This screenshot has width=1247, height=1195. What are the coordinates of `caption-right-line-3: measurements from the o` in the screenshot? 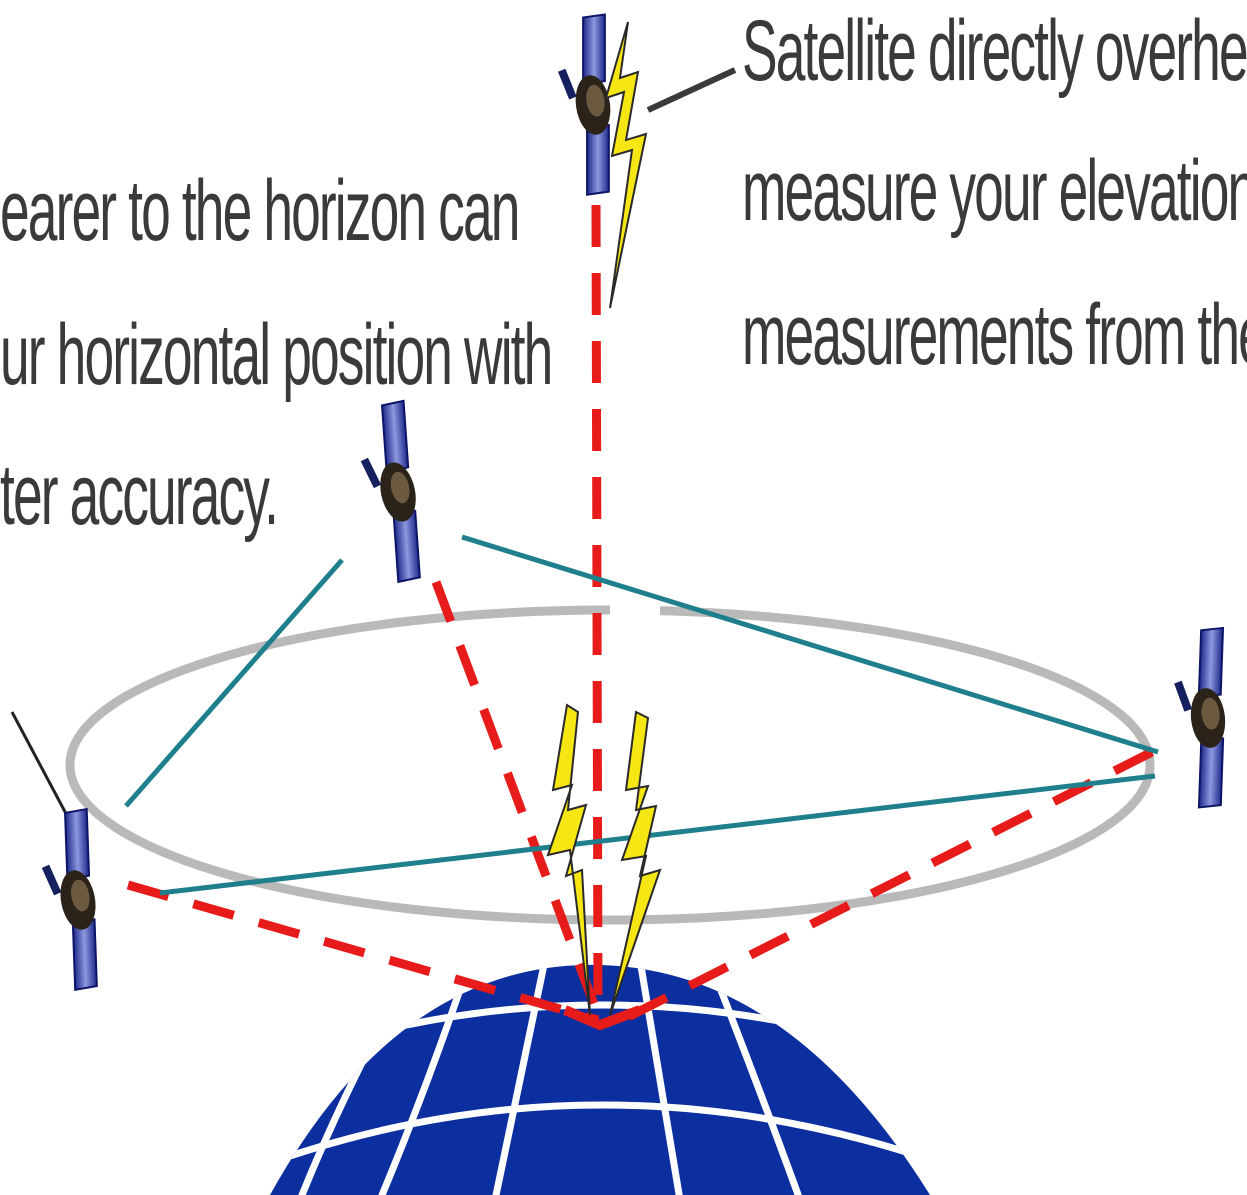 It's located at (994, 335).